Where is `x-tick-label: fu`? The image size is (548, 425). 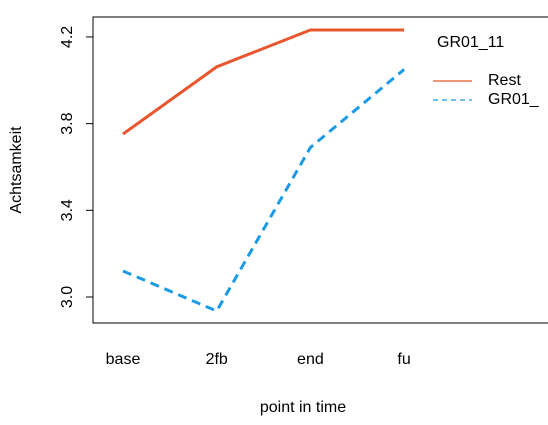
x-tick-label: fu is located at coordinates (403, 359).